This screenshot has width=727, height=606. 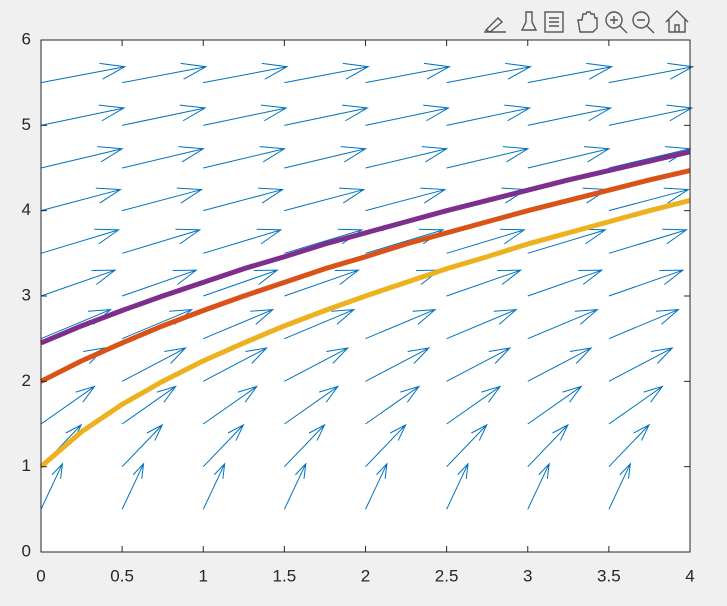 I want to click on y-tick-label: 0, so click(x=26, y=550).